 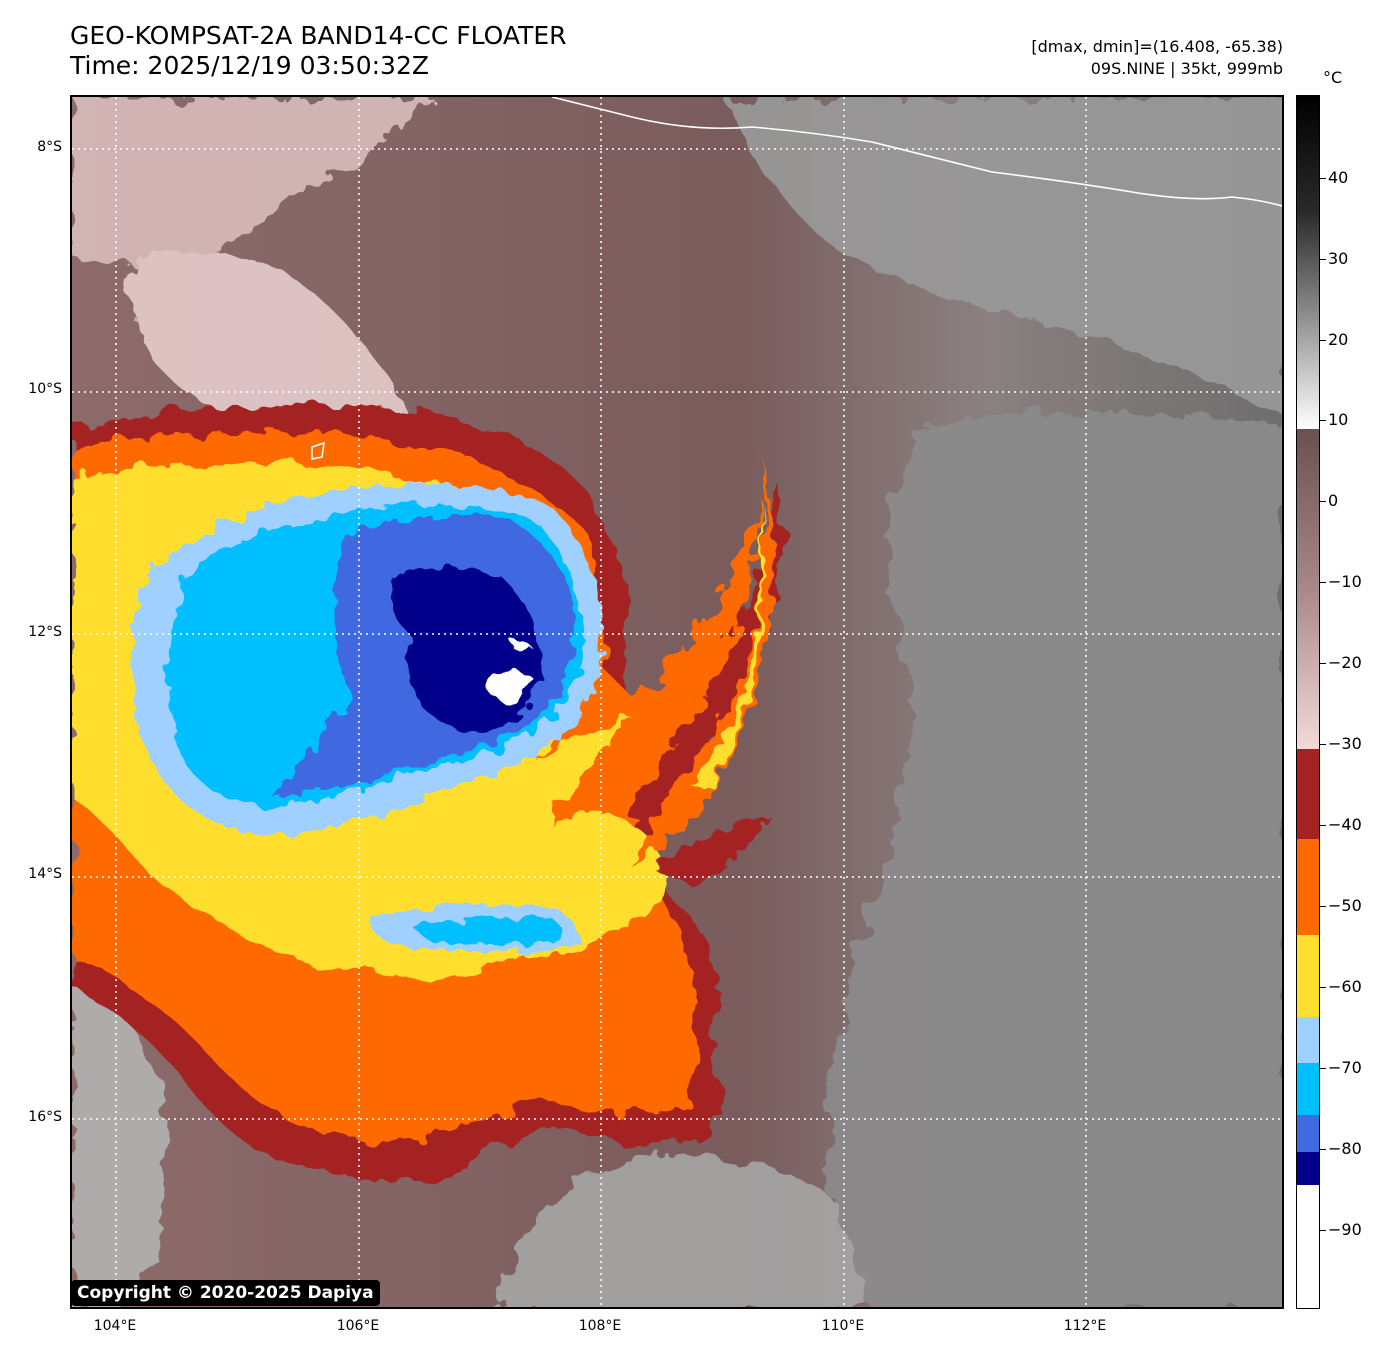 What do you see at coordinates (1345, 824) in the screenshot?
I see `colorbar-label-neg40: −40` at bounding box center [1345, 824].